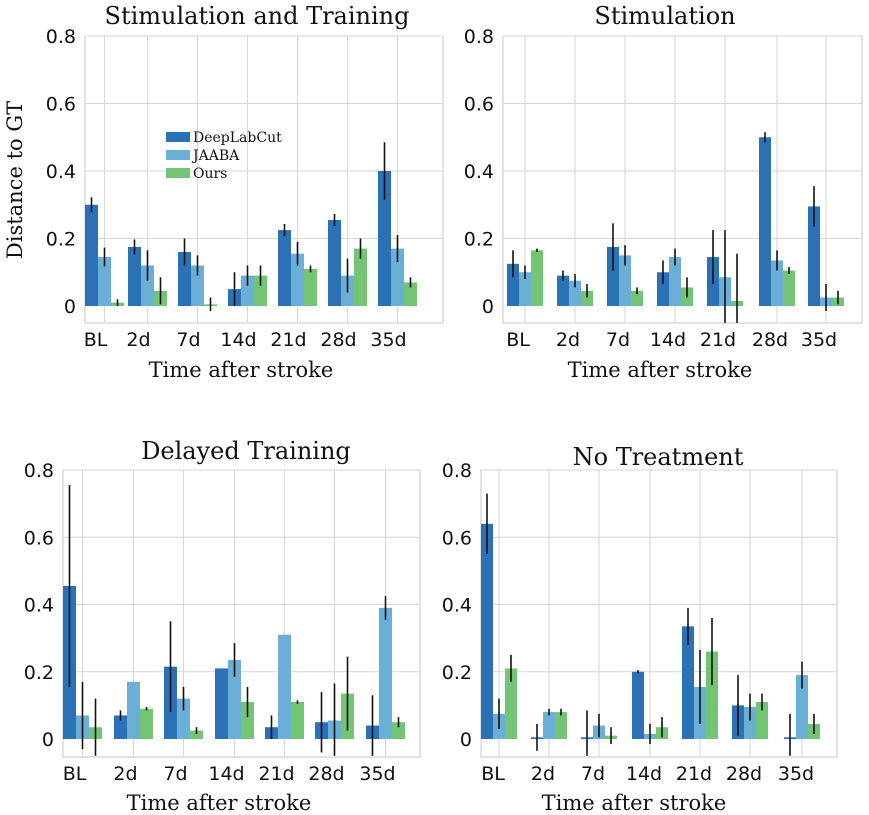 Image resolution: width=869 pixels, height=815 pixels. I want to click on chart-title: Delayed Training, so click(246, 451).